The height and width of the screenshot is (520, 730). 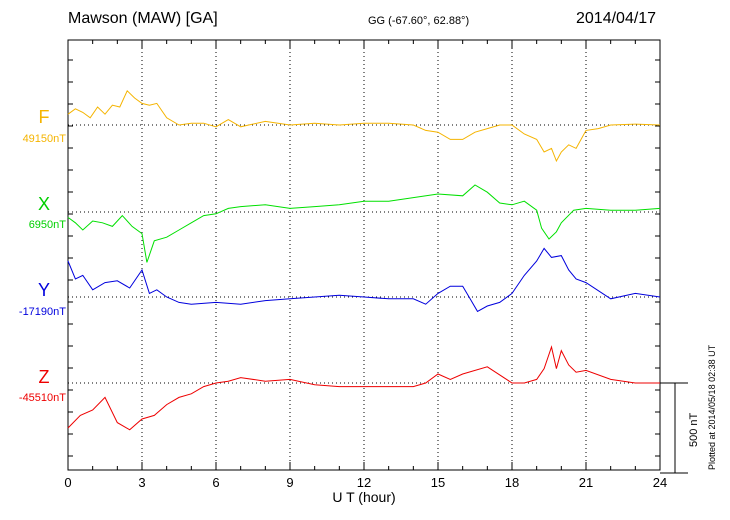 What do you see at coordinates (364, 223) in the screenshot?
I see `series-line-x` at bounding box center [364, 223].